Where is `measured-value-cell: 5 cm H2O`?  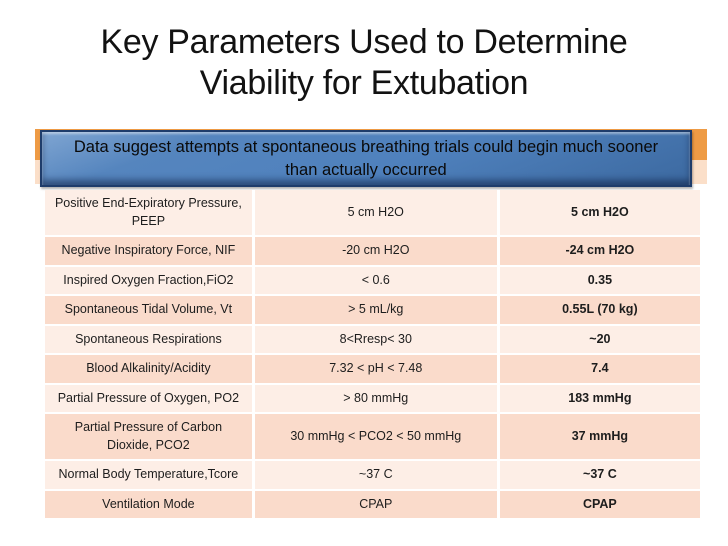 measured-value-cell: 5 cm H2O is located at coordinates (598, 213).